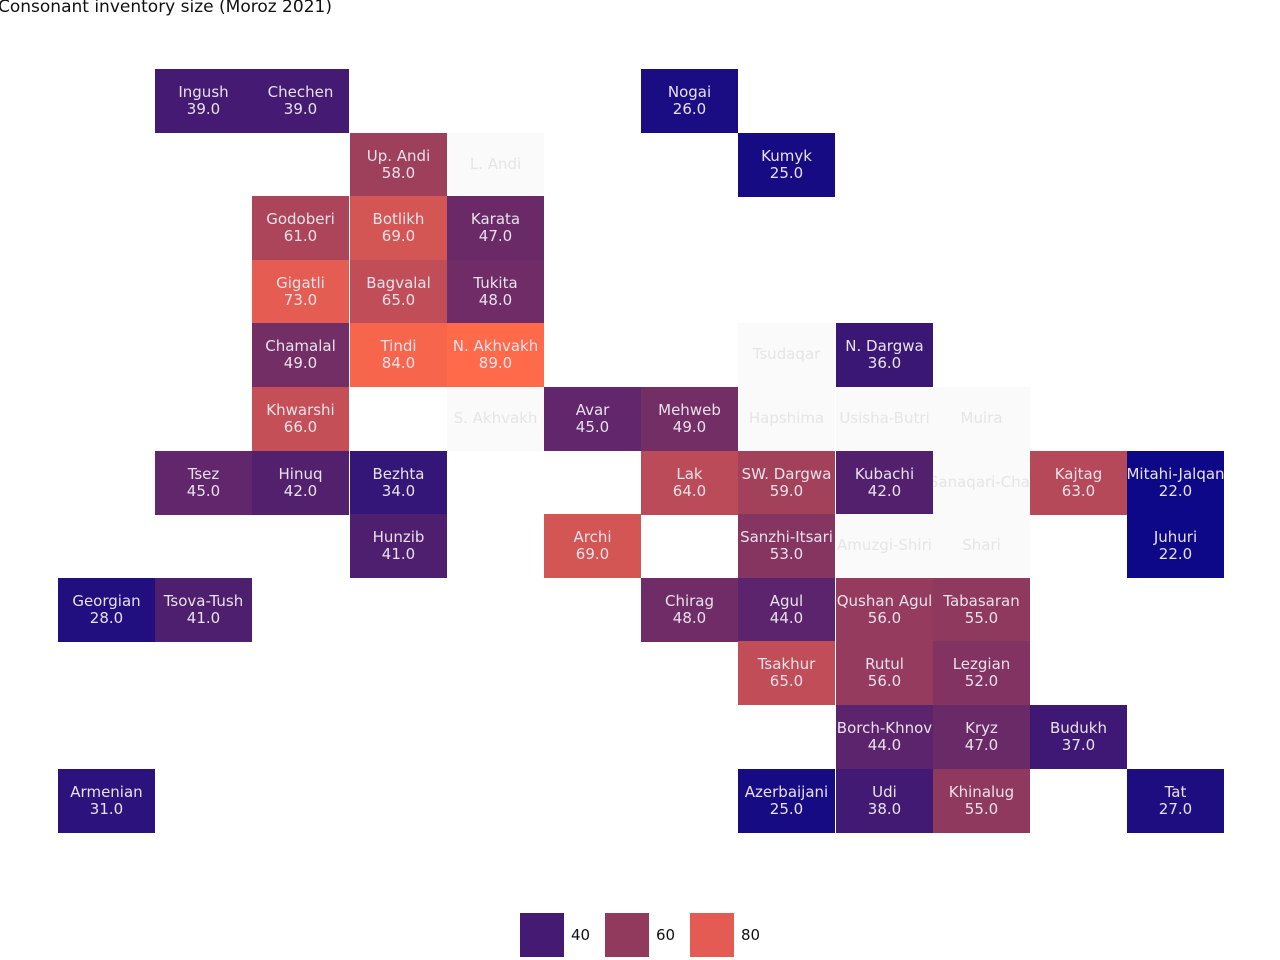 Image resolution: width=1280 pixels, height=960 pixels. I want to click on tile-kumyk: Kumyk 25.0, so click(786, 165).